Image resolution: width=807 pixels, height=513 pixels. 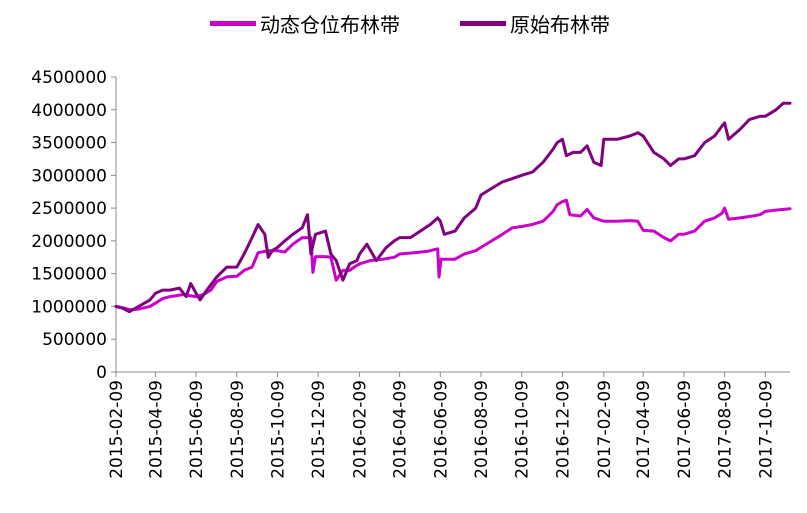 What do you see at coordinates (156, 429) in the screenshot?
I see `x-tick-label: 2015-04-09` at bounding box center [156, 429].